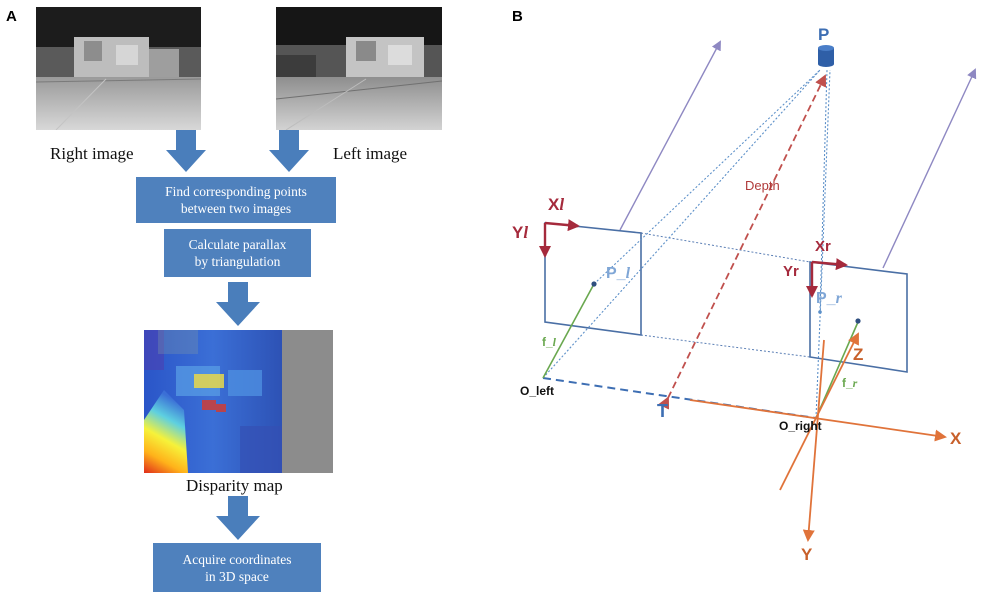  I want to click on ray-left-purple, so click(670, 135).